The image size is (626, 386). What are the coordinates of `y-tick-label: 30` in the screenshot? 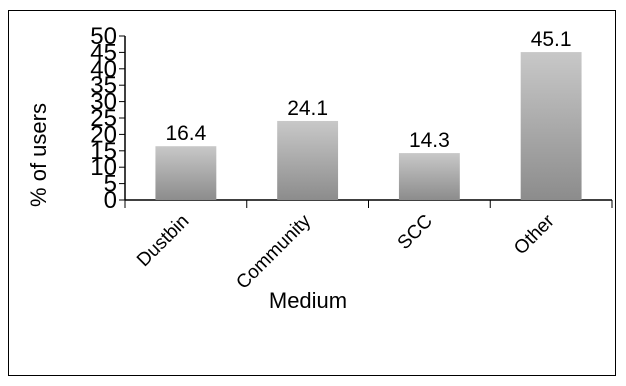 It's located at (103, 102).